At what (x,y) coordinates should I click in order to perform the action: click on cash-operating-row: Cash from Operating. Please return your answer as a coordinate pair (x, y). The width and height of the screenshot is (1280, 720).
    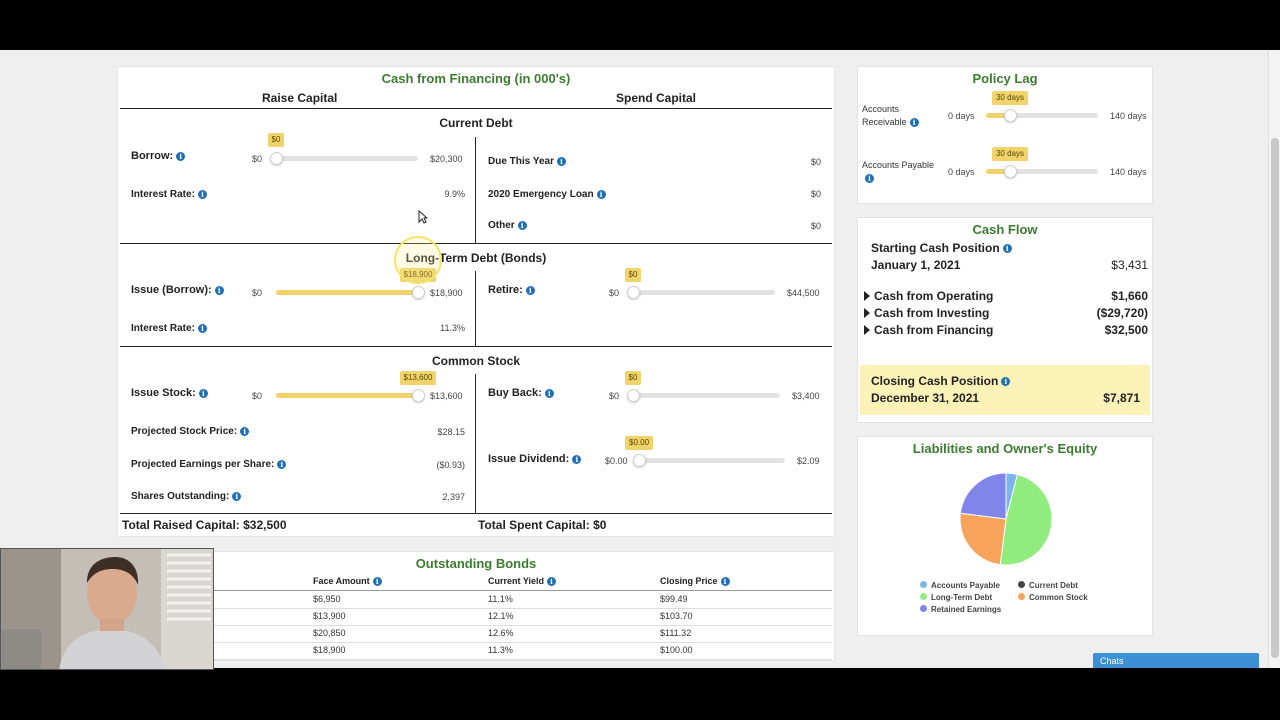
    Looking at the image, I should click on (928, 296).